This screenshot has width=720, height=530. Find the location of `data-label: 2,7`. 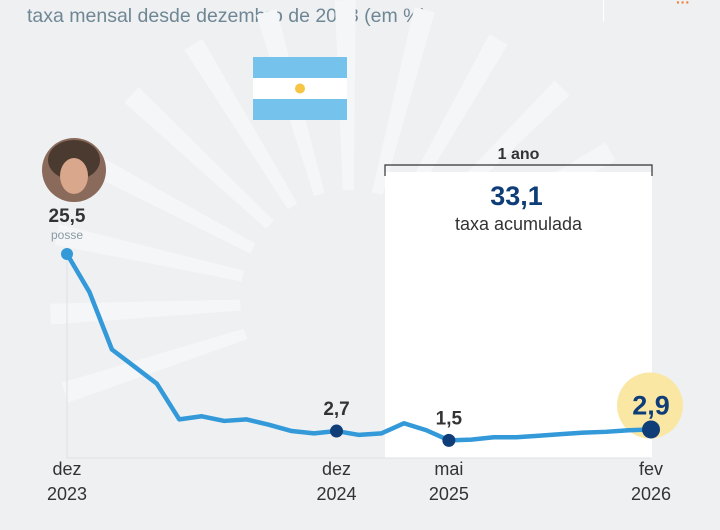

data-label: 2,7 is located at coordinates (336, 409).